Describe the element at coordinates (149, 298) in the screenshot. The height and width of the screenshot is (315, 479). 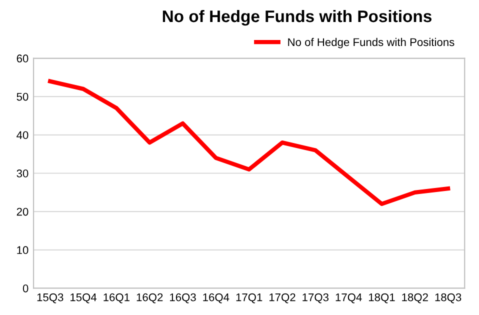
I see `x-tick-label: 16Q2` at that location.